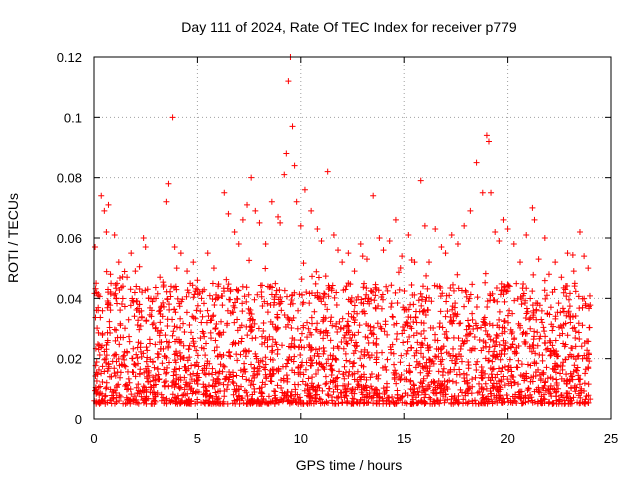 The image size is (640, 480). I want to click on y-tick-label: 0.02, so click(69, 359).